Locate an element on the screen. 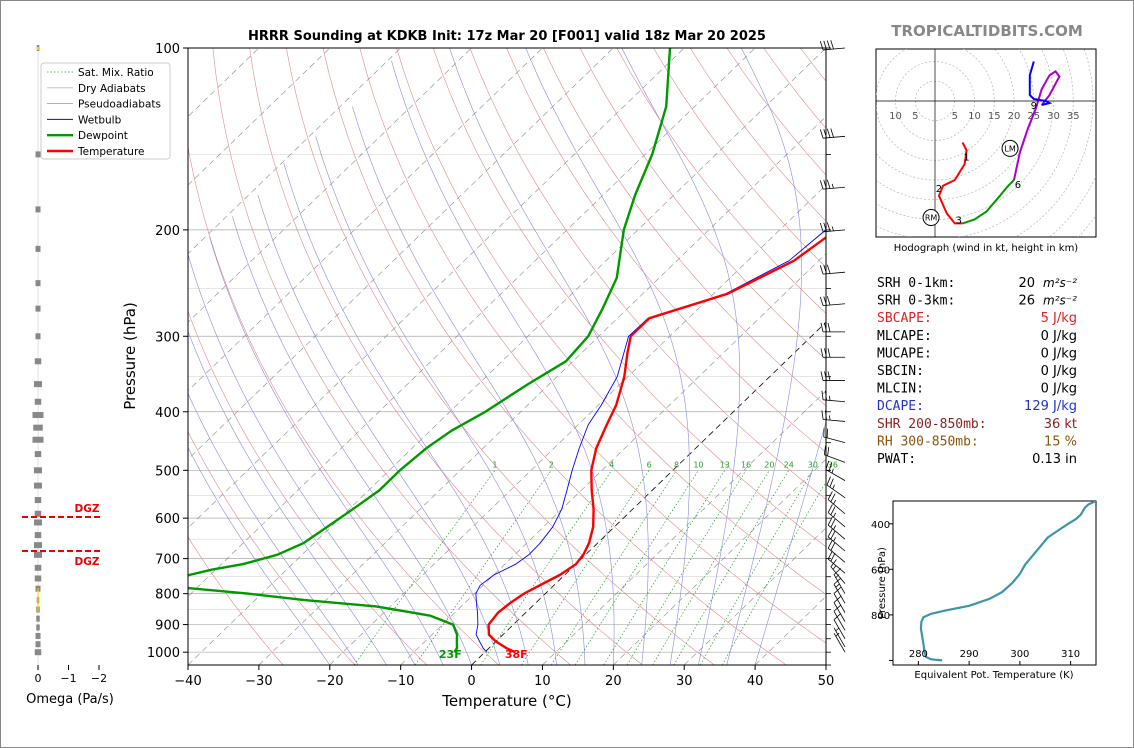 The height and width of the screenshot is (748, 1134). y-tick-label: 300 is located at coordinates (167, 337).